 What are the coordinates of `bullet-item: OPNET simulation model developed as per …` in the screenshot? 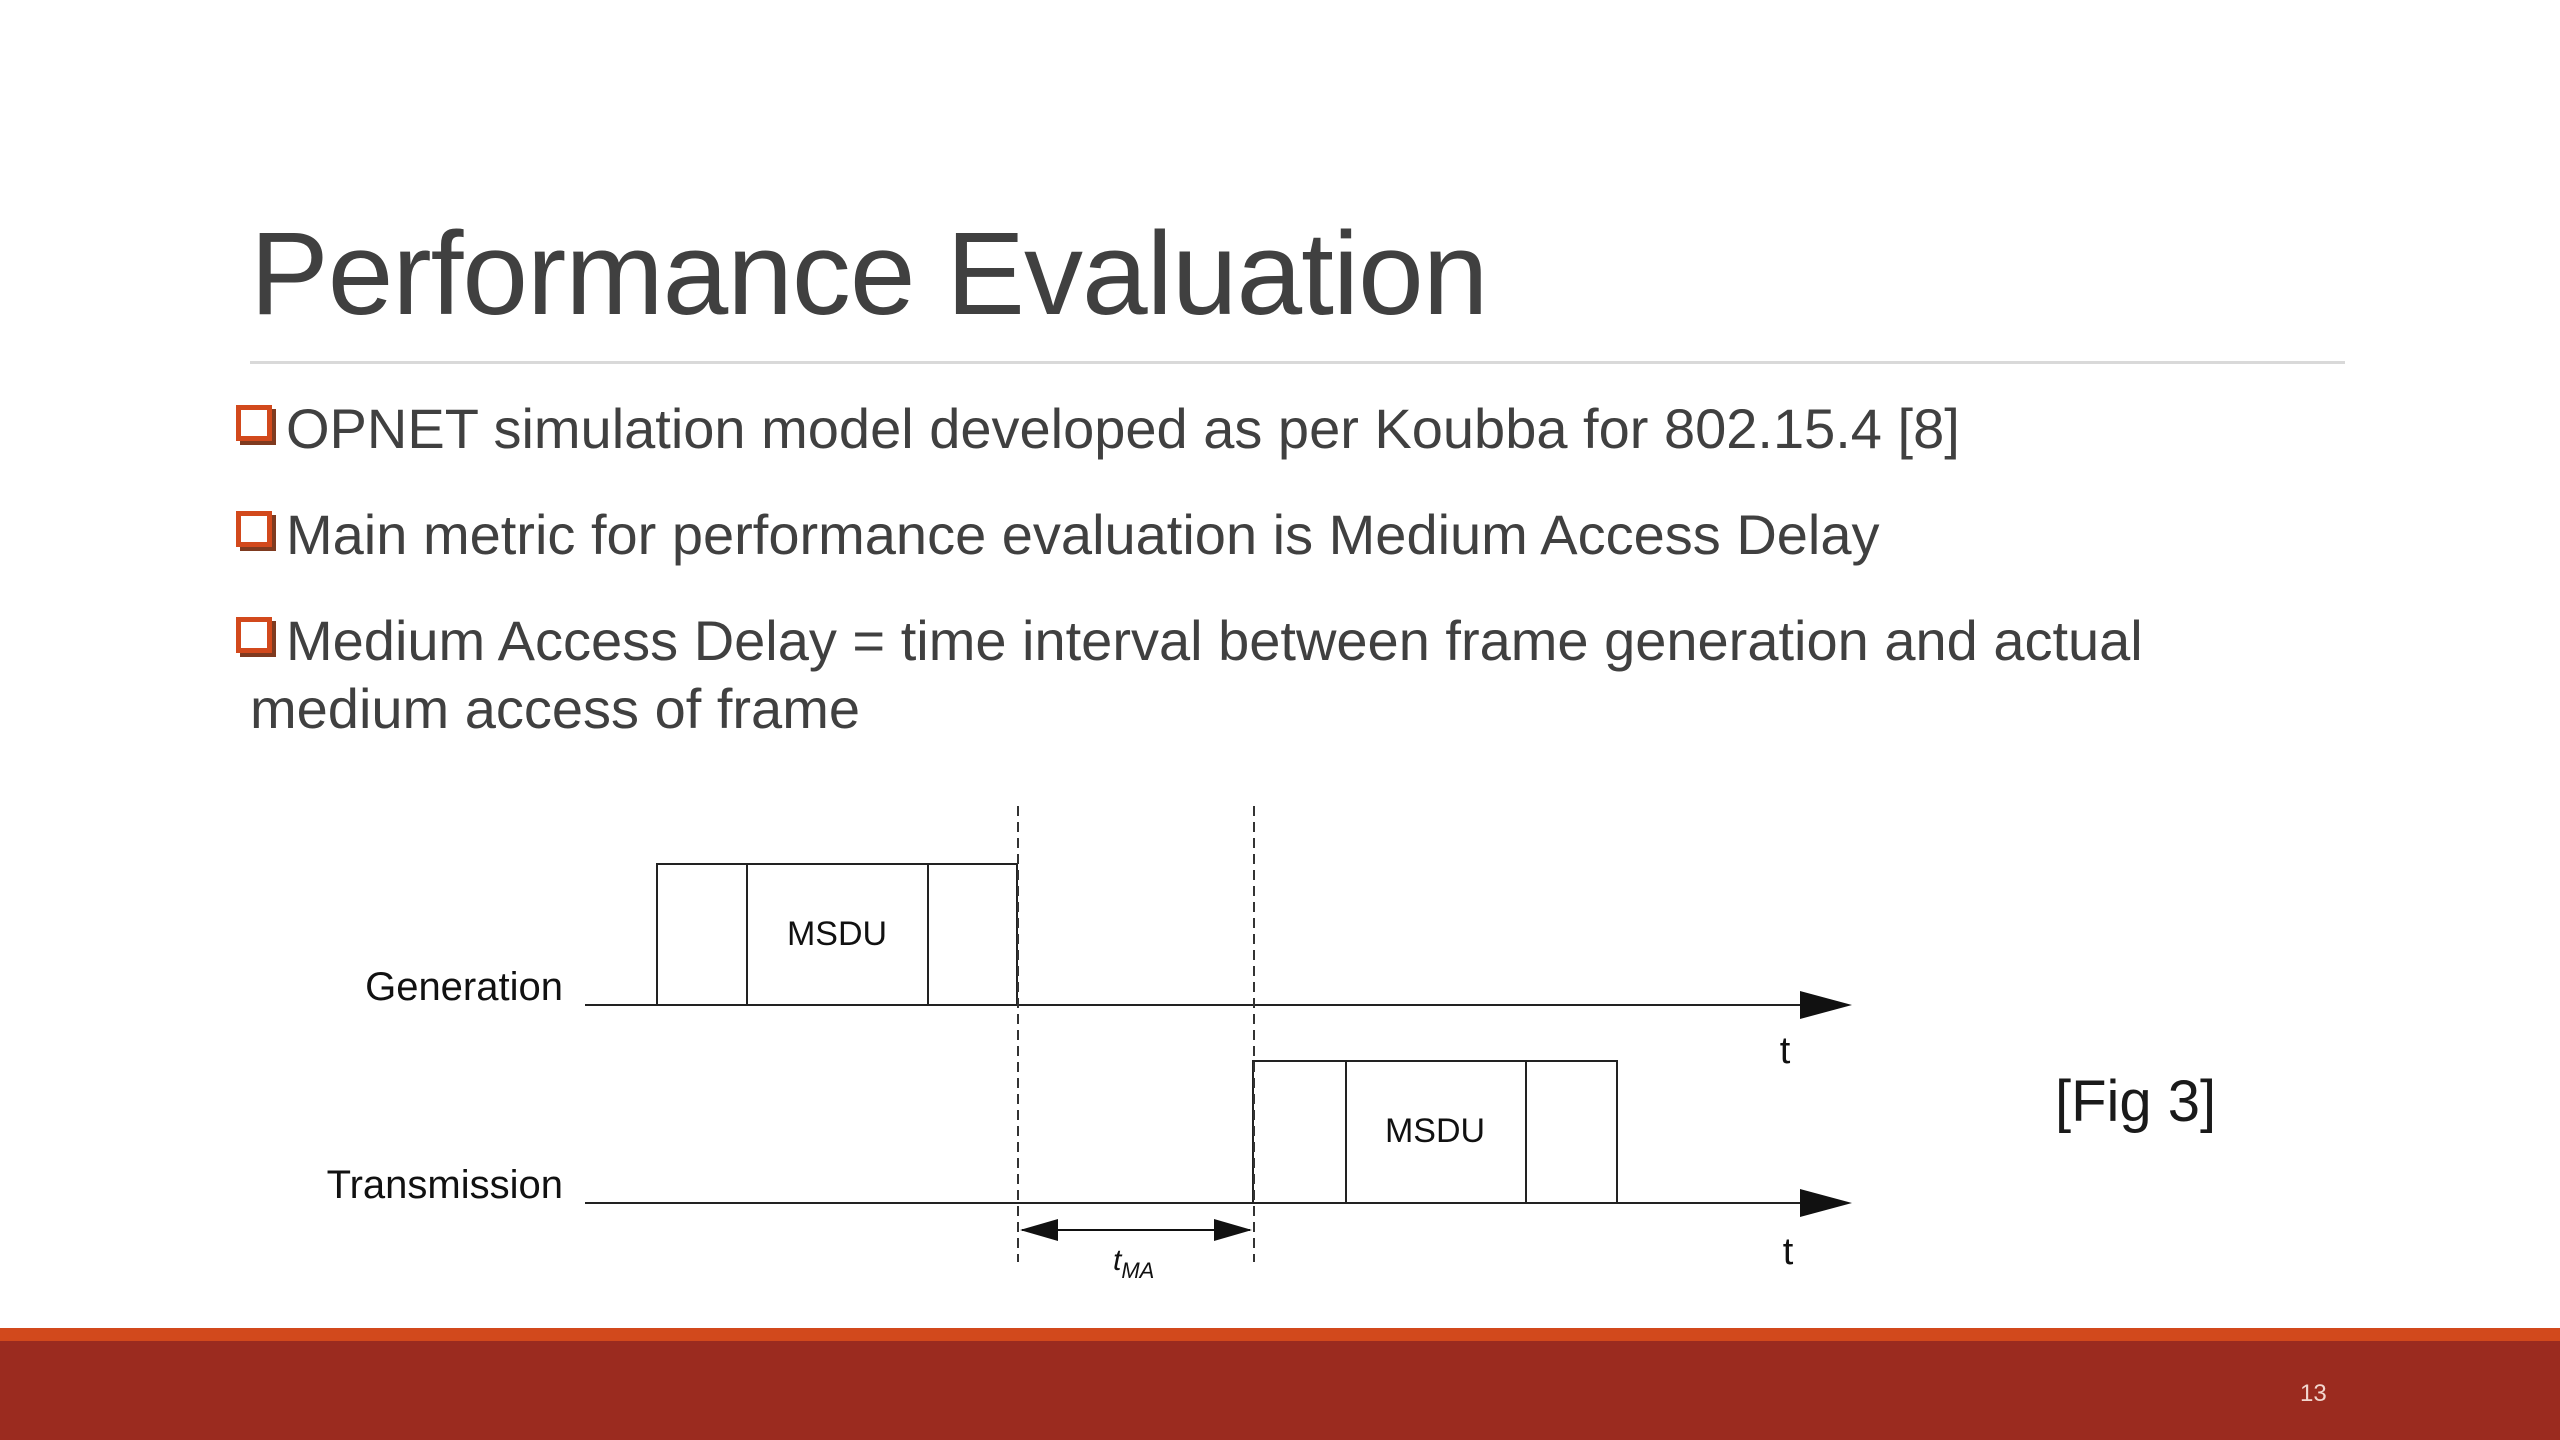 It's located at (1292, 429).